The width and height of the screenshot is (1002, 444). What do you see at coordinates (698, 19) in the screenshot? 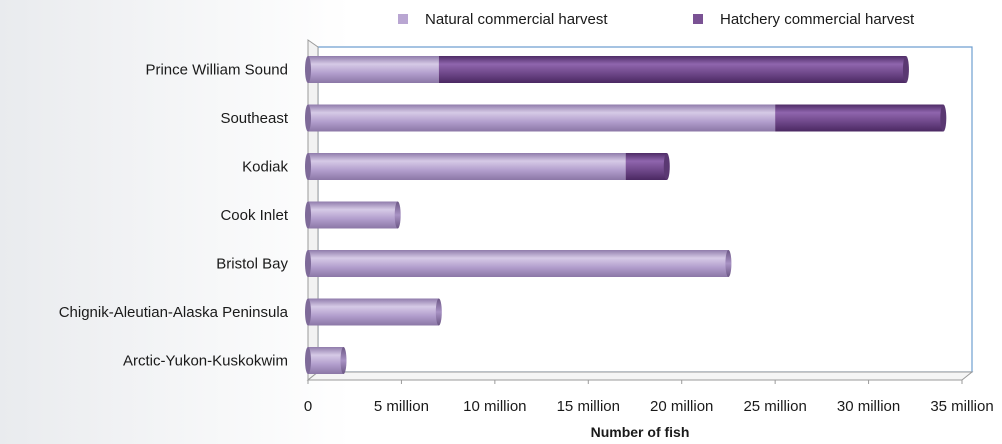
I see `legend-swatch-hatchery` at bounding box center [698, 19].